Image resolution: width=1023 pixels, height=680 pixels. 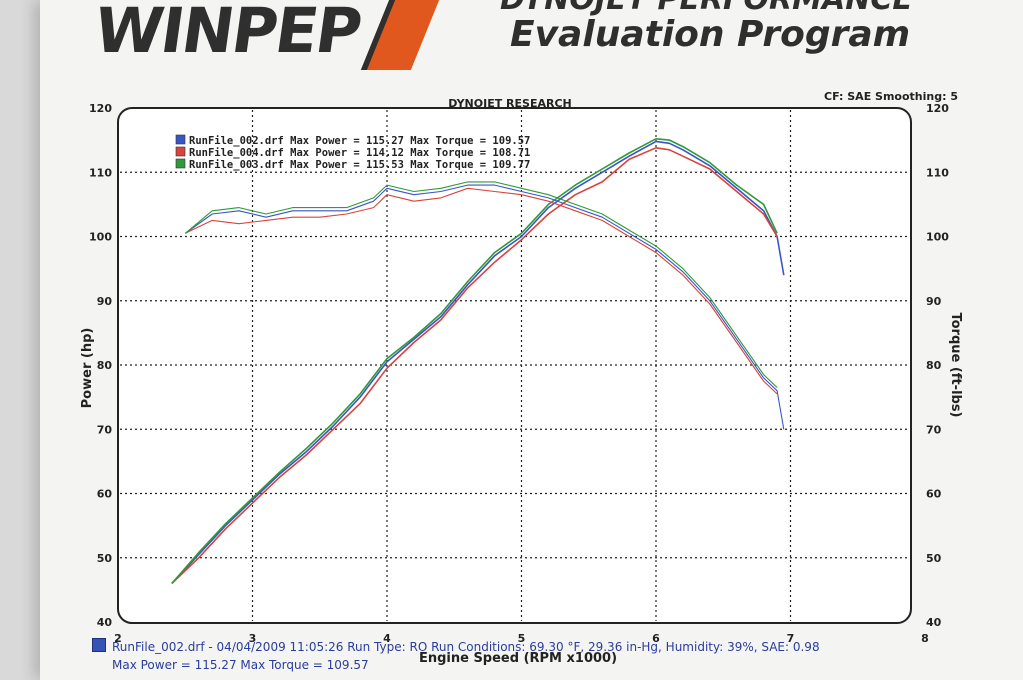 What do you see at coordinates (105, 558) in the screenshot?
I see `y-tick-label-left: 50` at bounding box center [105, 558].